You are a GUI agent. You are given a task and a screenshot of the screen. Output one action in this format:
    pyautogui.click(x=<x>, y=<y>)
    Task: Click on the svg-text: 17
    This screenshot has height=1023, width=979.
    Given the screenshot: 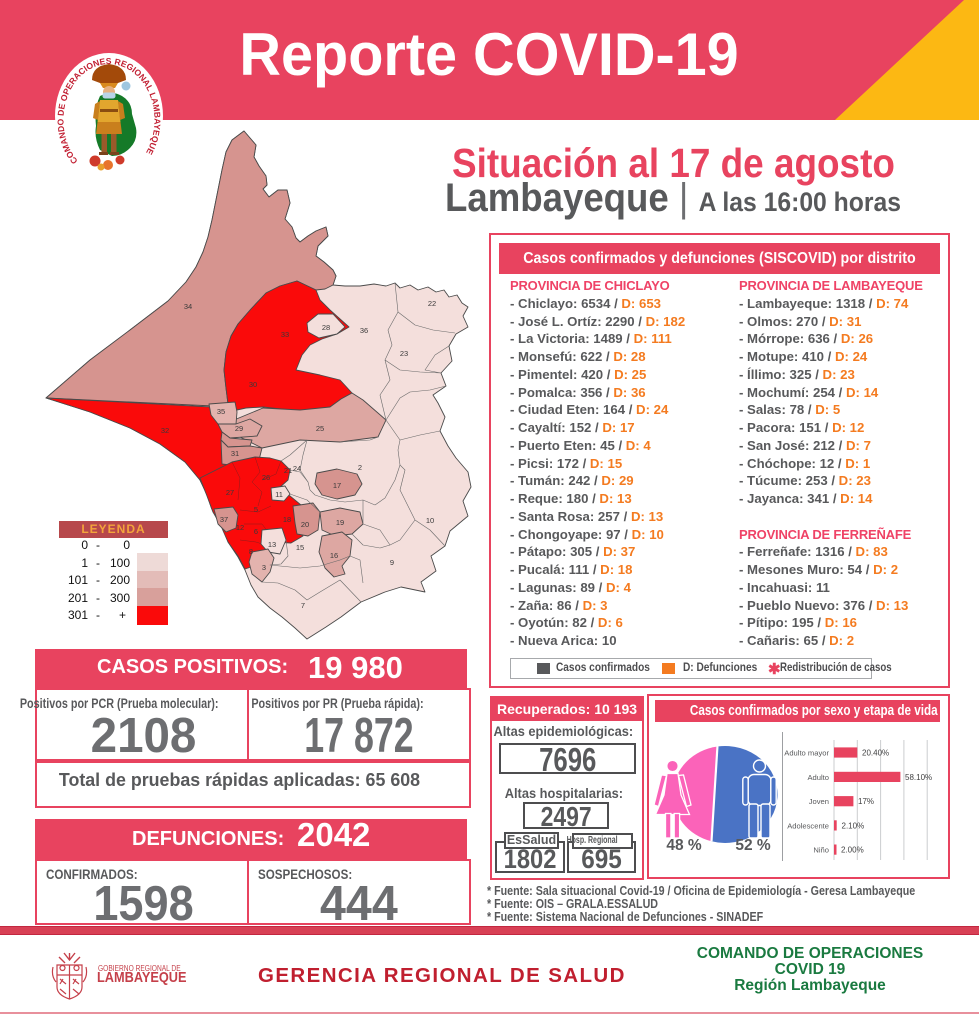 What is the action you would take?
    pyautogui.click(x=337, y=485)
    